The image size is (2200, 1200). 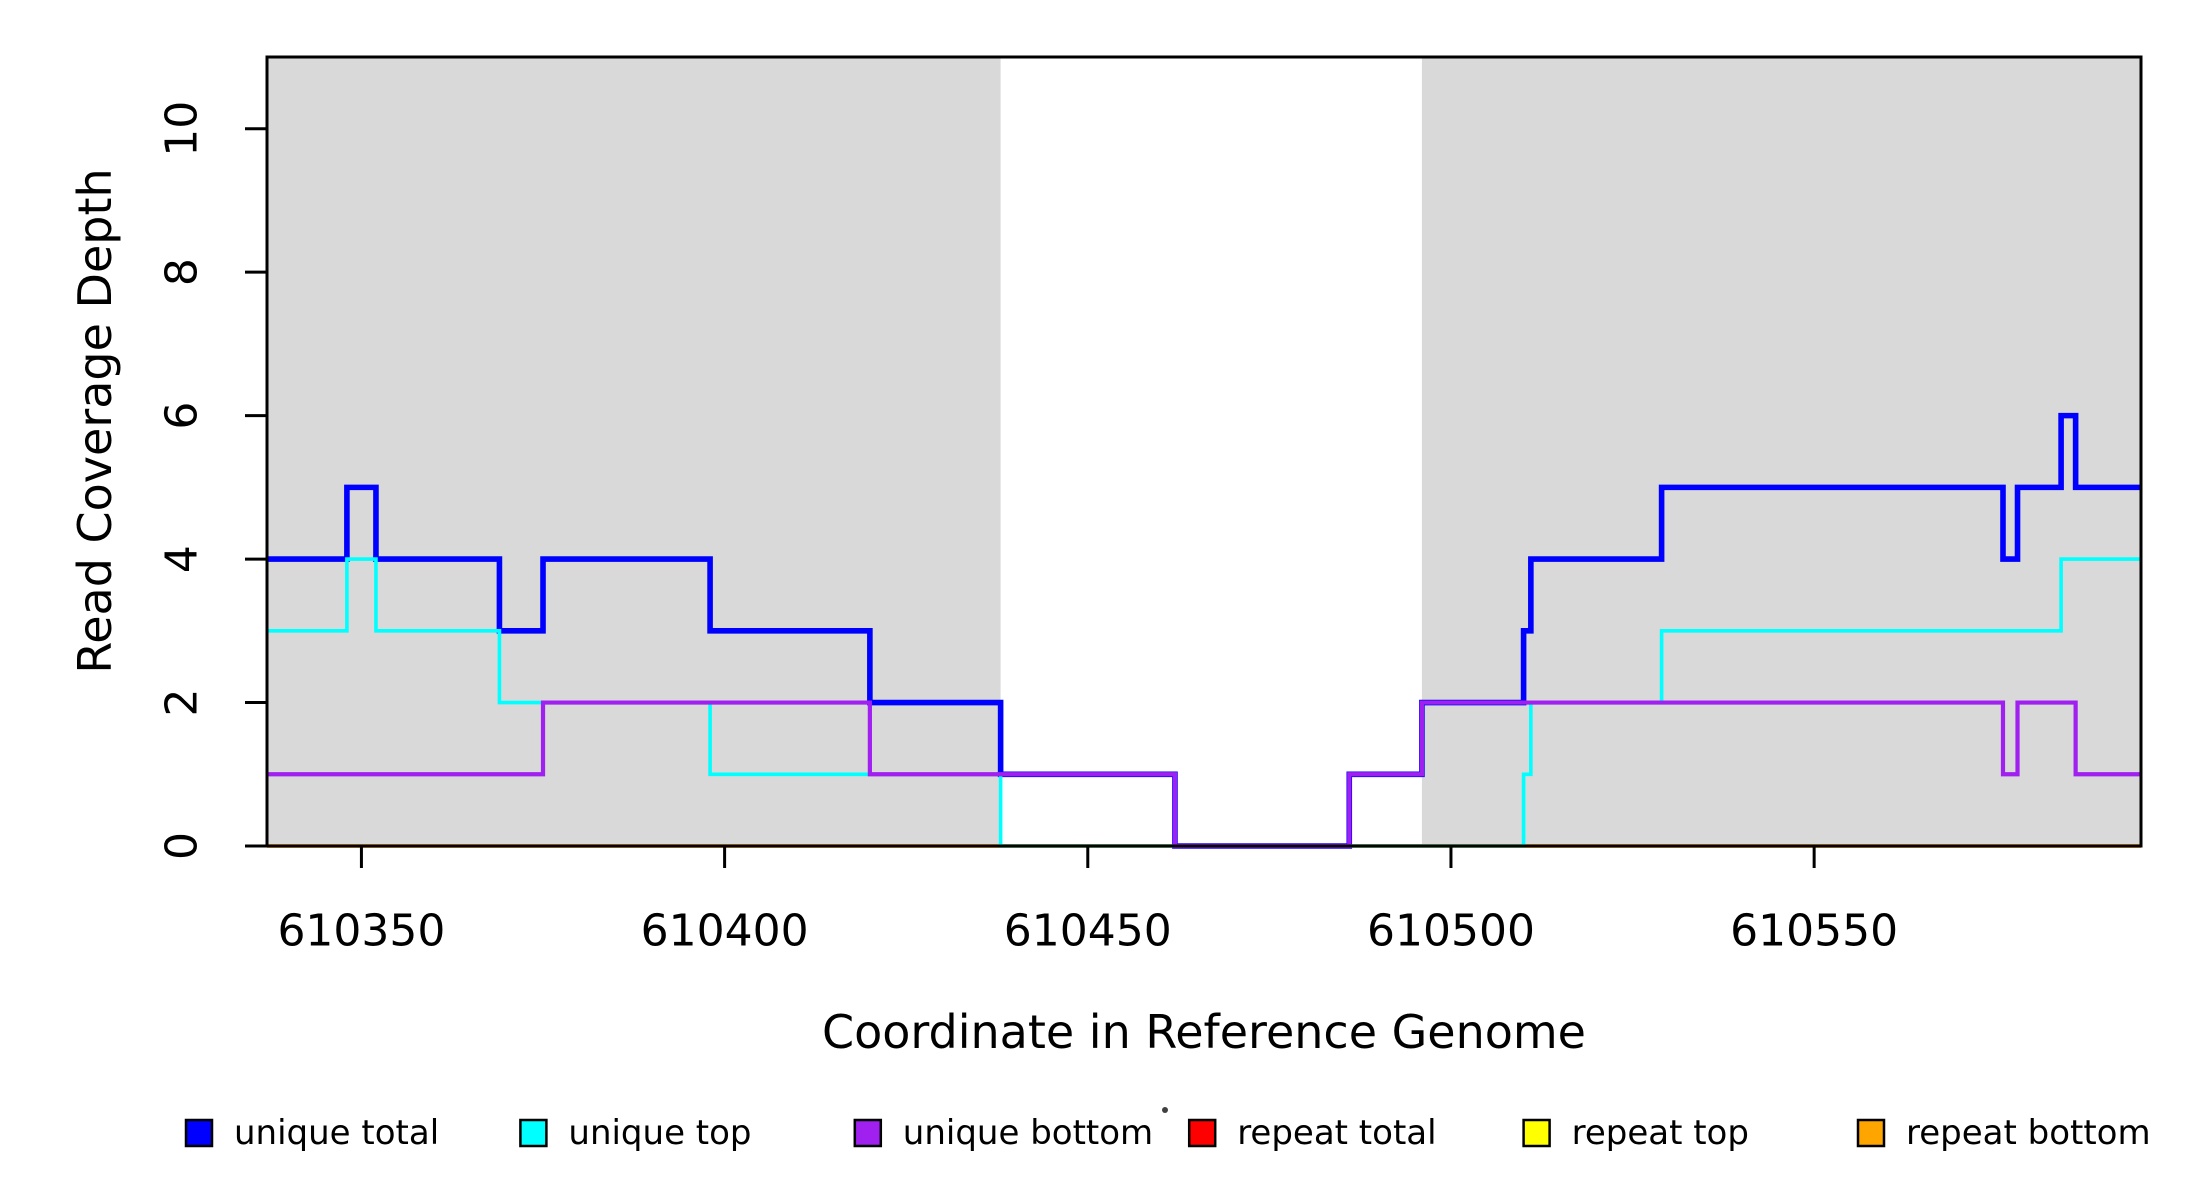 What do you see at coordinates (533, 1133) in the screenshot?
I see `legend-swatch-unique-top` at bounding box center [533, 1133].